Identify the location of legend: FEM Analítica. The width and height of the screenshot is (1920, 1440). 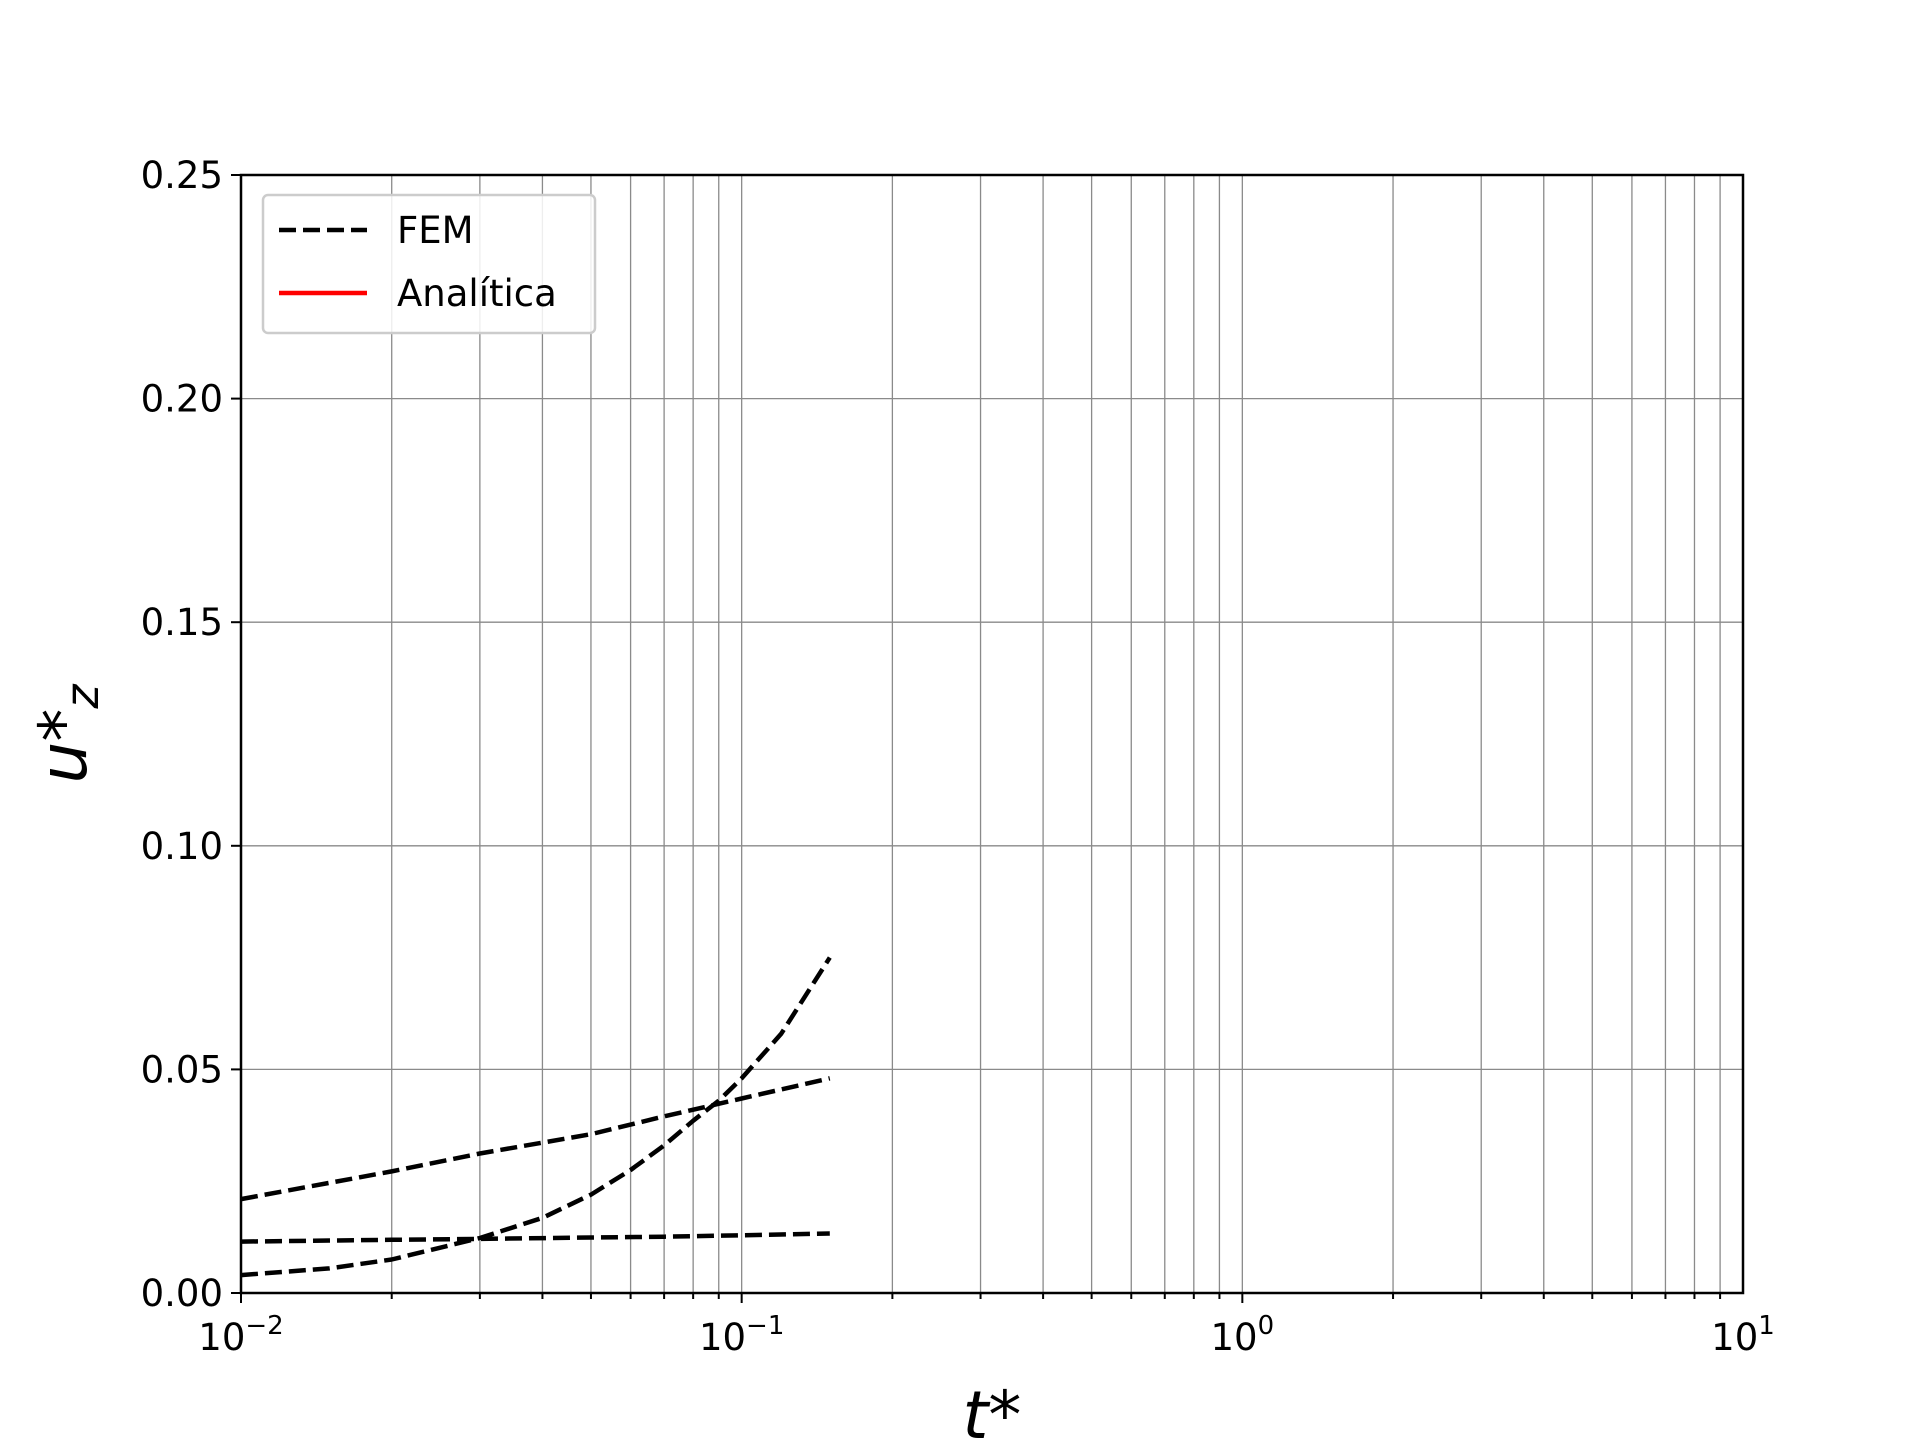
(429, 264).